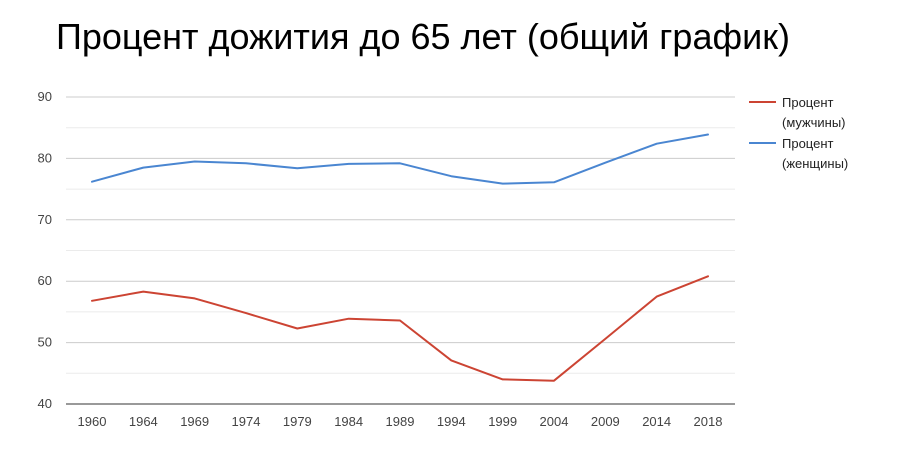 The width and height of the screenshot is (900, 450). Describe the element at coordinates (45, 403) in the screenshot. I see `y-tick-label: 40` at that location.